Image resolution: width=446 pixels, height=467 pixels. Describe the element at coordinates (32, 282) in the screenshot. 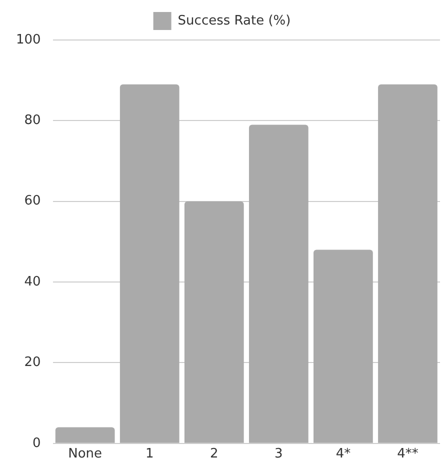

I see `y-tick-label: 40` at that location.